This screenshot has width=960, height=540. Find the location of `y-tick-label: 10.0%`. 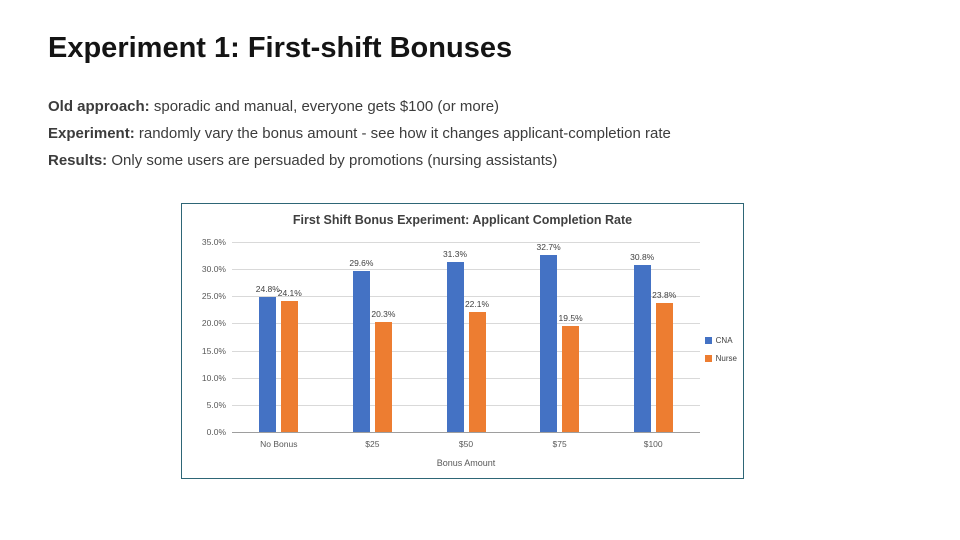

y-tick-label: 10.0% is located at coordinates (213, 377).